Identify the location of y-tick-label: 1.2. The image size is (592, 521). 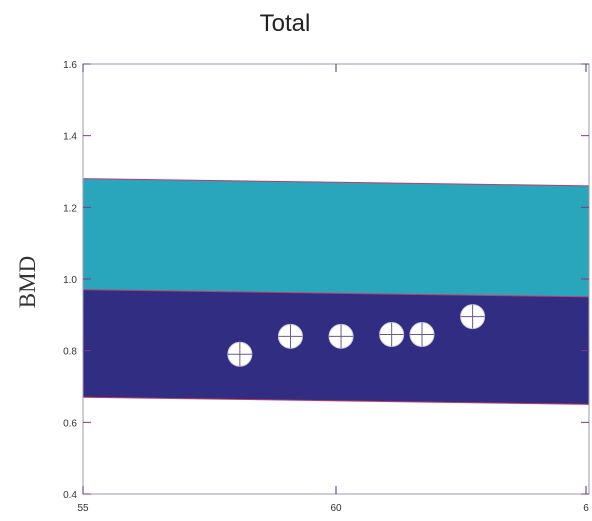
(70, 208).